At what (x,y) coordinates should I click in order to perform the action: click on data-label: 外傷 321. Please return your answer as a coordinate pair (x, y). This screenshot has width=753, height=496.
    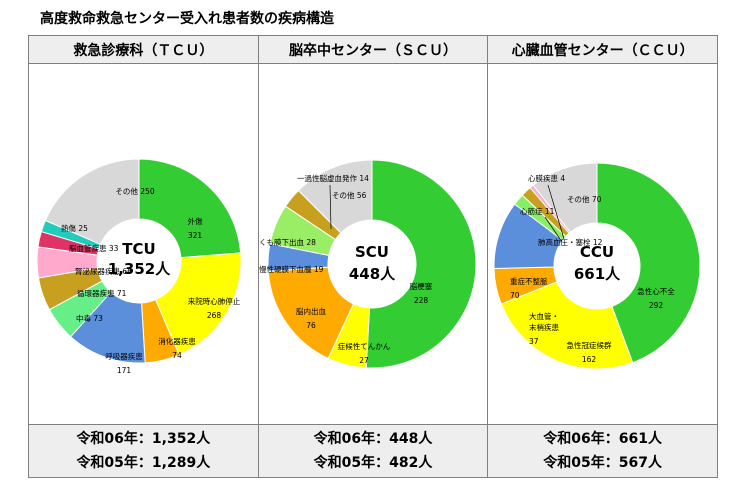
    Looking at the image, I should click on (195, 228).